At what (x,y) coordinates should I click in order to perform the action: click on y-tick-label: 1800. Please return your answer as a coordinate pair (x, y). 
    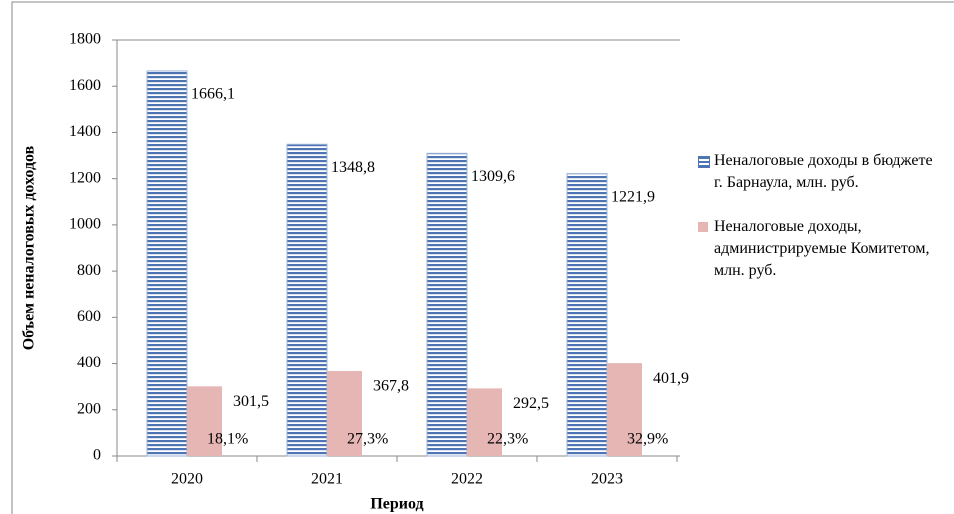
    Looking at the image, I should click on (85, 39).